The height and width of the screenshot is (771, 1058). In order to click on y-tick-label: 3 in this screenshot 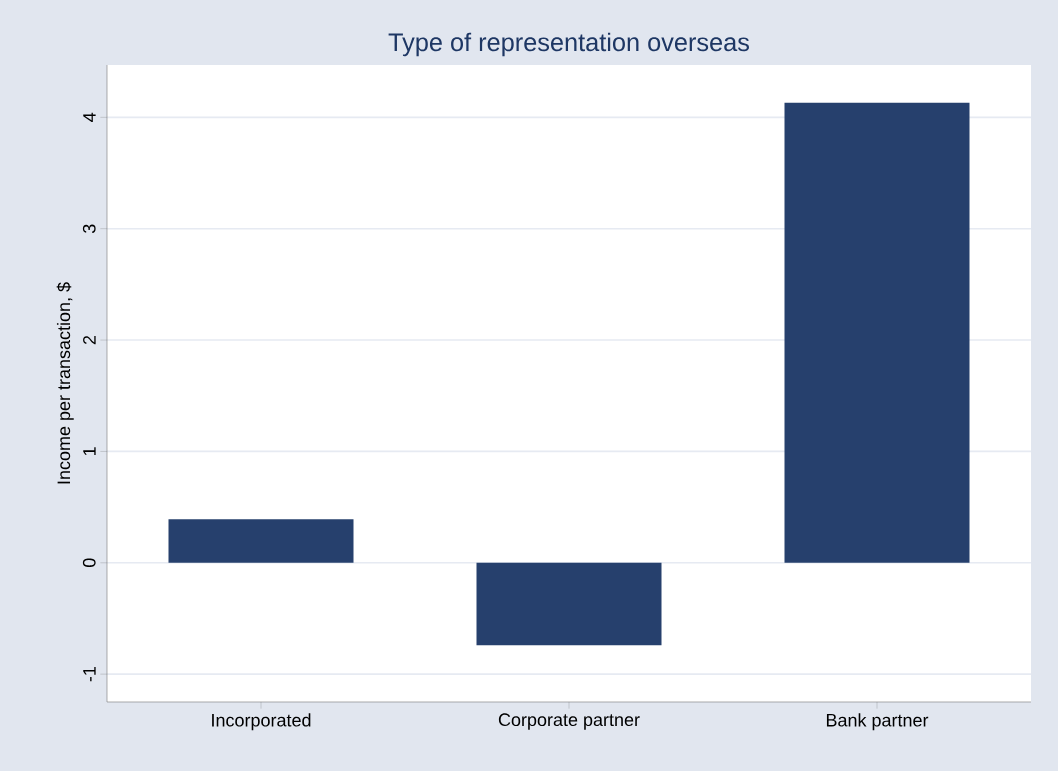, I will do `click(89, 229)`.